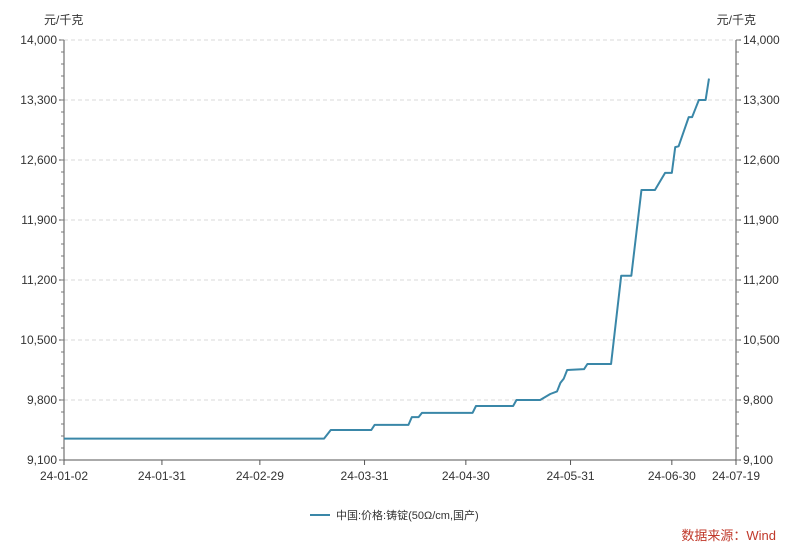 The height and width of the screenshot is (554, 800). Describe the element at coordinates (260, 476) in the screenshot. I see `x-tick-label: 24-02-29` at that location.